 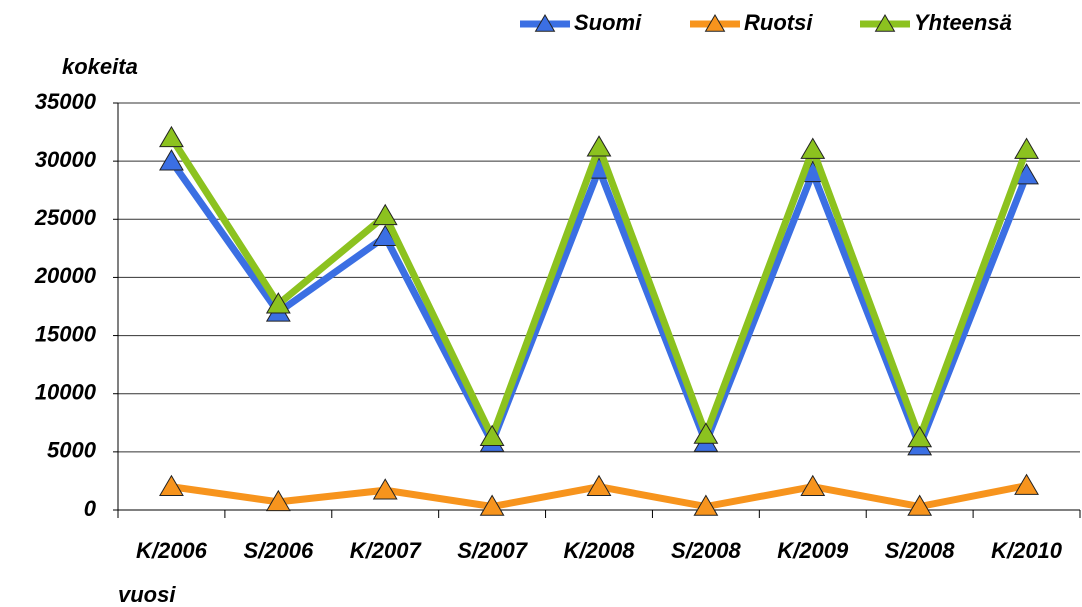 What do you see at coordinates (65, 217) in the screenshot?
I see `y-tick-label: 25000` at bounding box center [65, 217].